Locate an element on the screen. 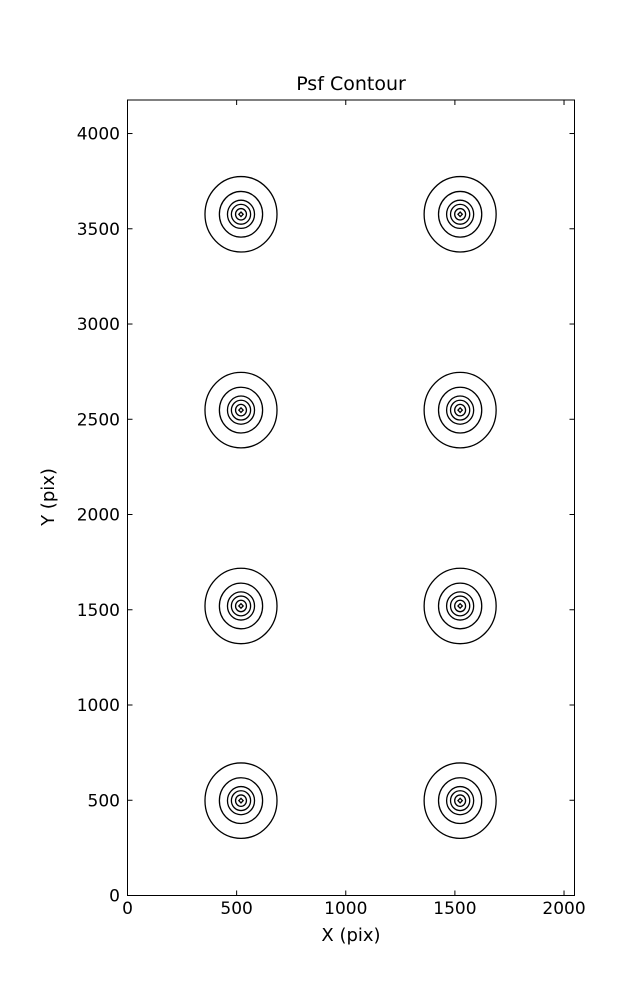  y-tick-label: 2500 is located at coordinates (98, 420).